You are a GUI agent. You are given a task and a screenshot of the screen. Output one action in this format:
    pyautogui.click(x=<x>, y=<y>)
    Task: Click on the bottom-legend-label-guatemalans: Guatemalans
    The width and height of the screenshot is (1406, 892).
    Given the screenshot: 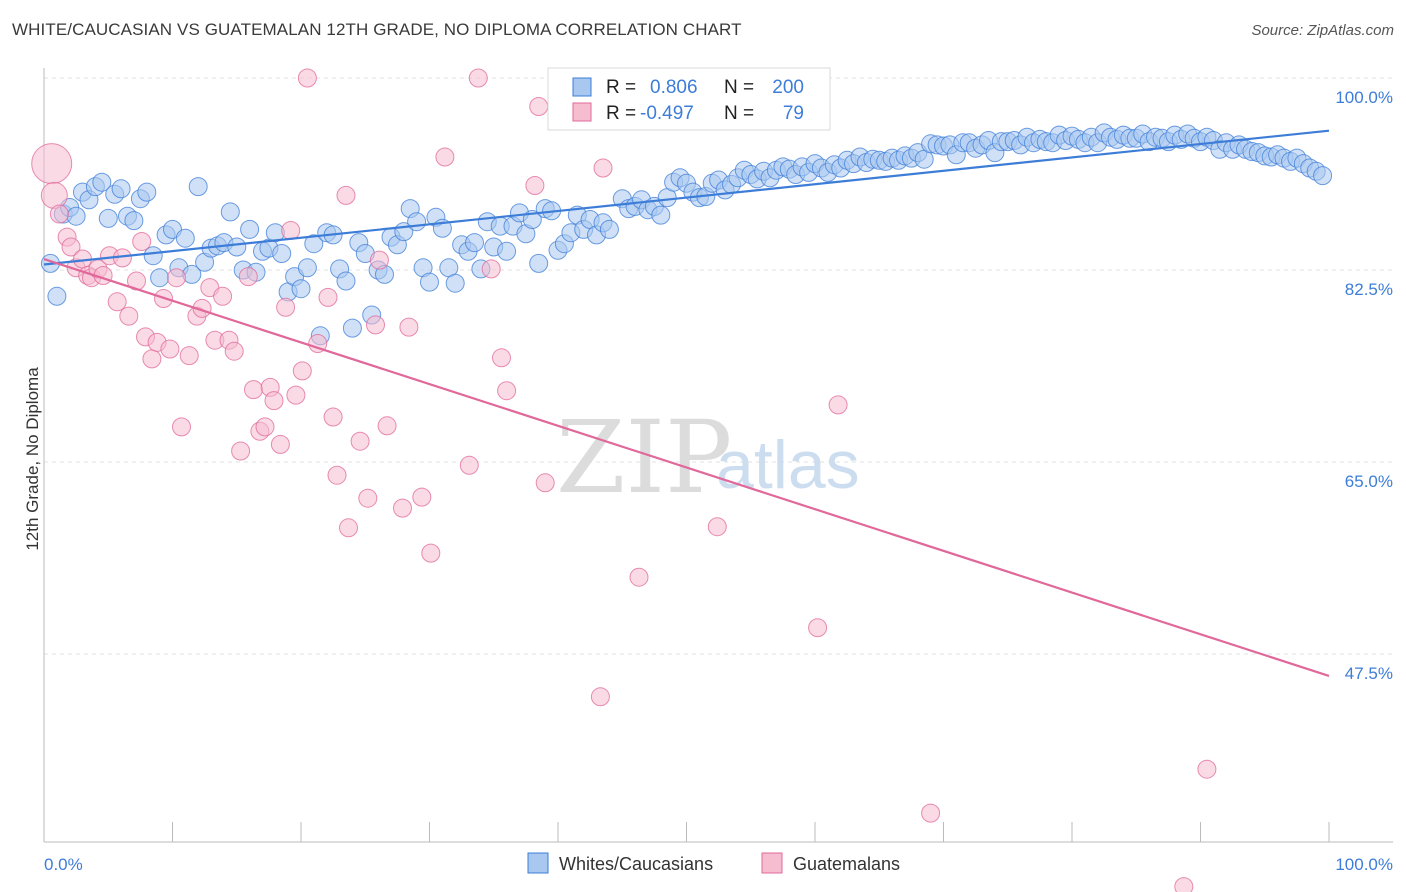 What is the action you would take?
    pyautogui.click(x=846, y=864)
    